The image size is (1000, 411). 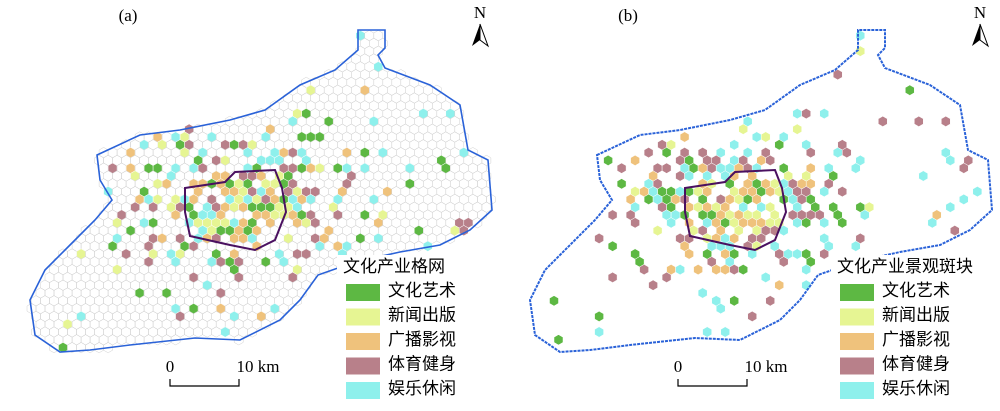 I want to click on north-label: N, so click(x=980, y=12).